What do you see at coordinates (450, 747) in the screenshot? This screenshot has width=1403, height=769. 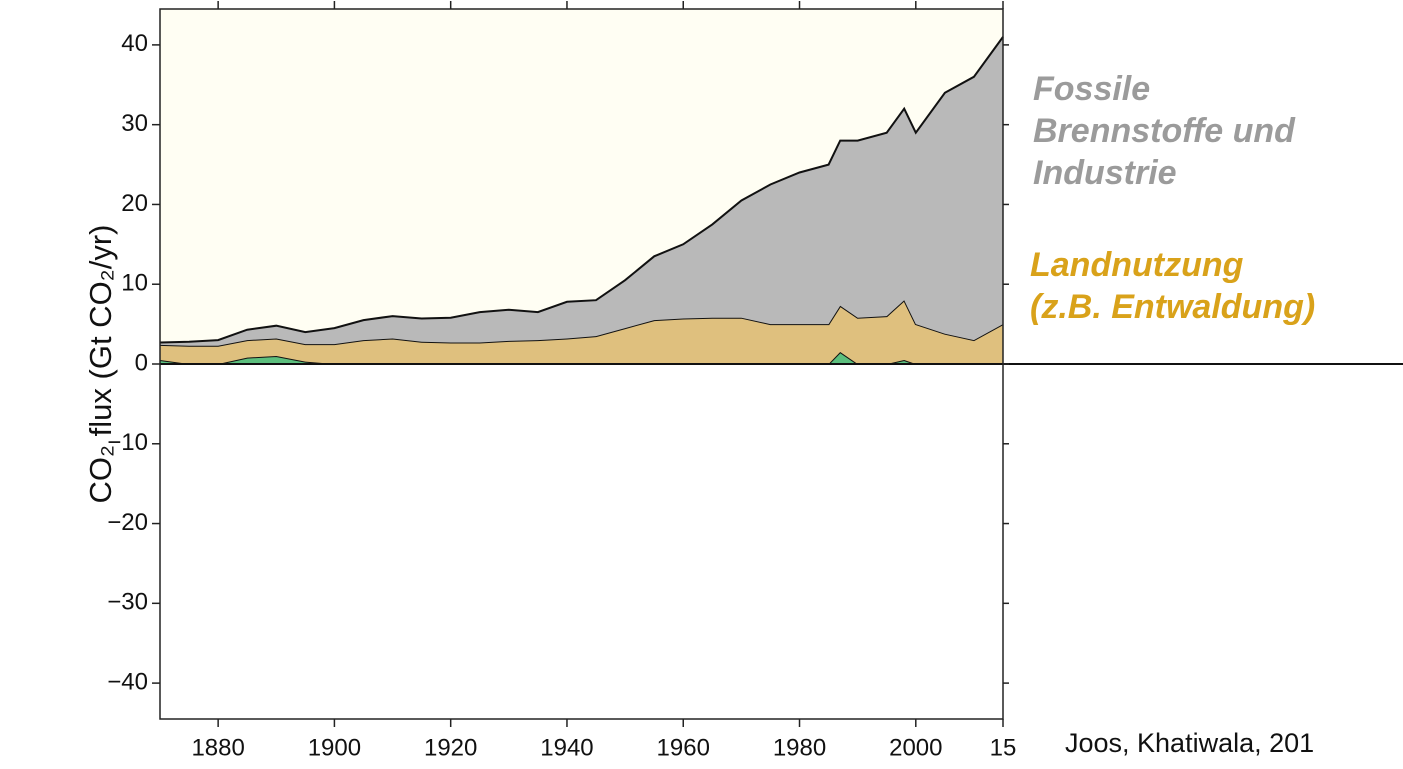 I see `x-tick-label: 1920` at bounding box center [450, 747].